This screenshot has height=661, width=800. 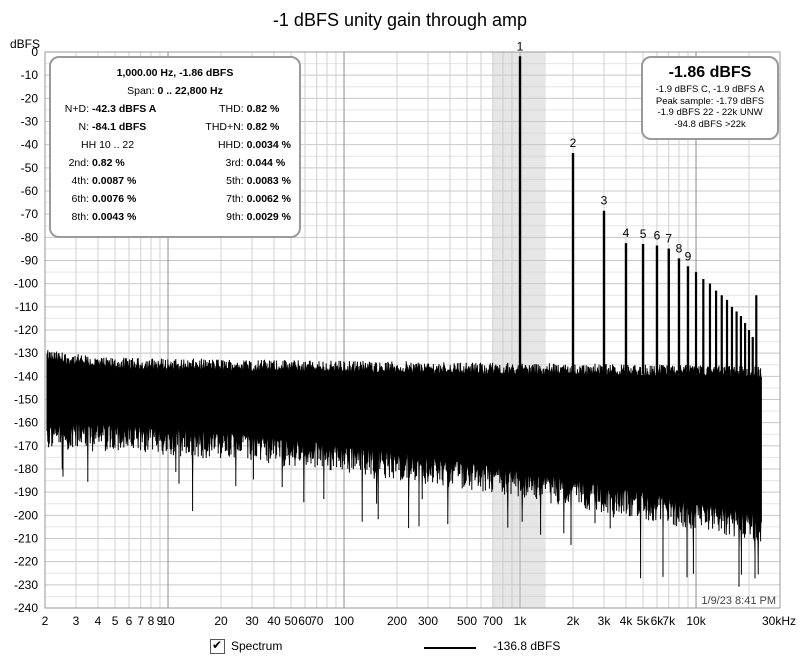 I want to click on stats-header: 1,000.00 Hz, -1.86 dBFS, so click(x=175, y=73).